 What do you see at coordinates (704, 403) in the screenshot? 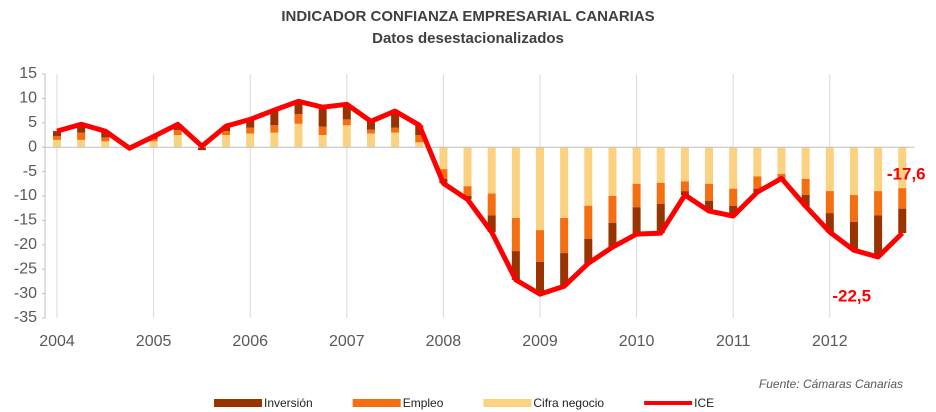
I see `legend-label: ICE` at bounding box center [704, 403].